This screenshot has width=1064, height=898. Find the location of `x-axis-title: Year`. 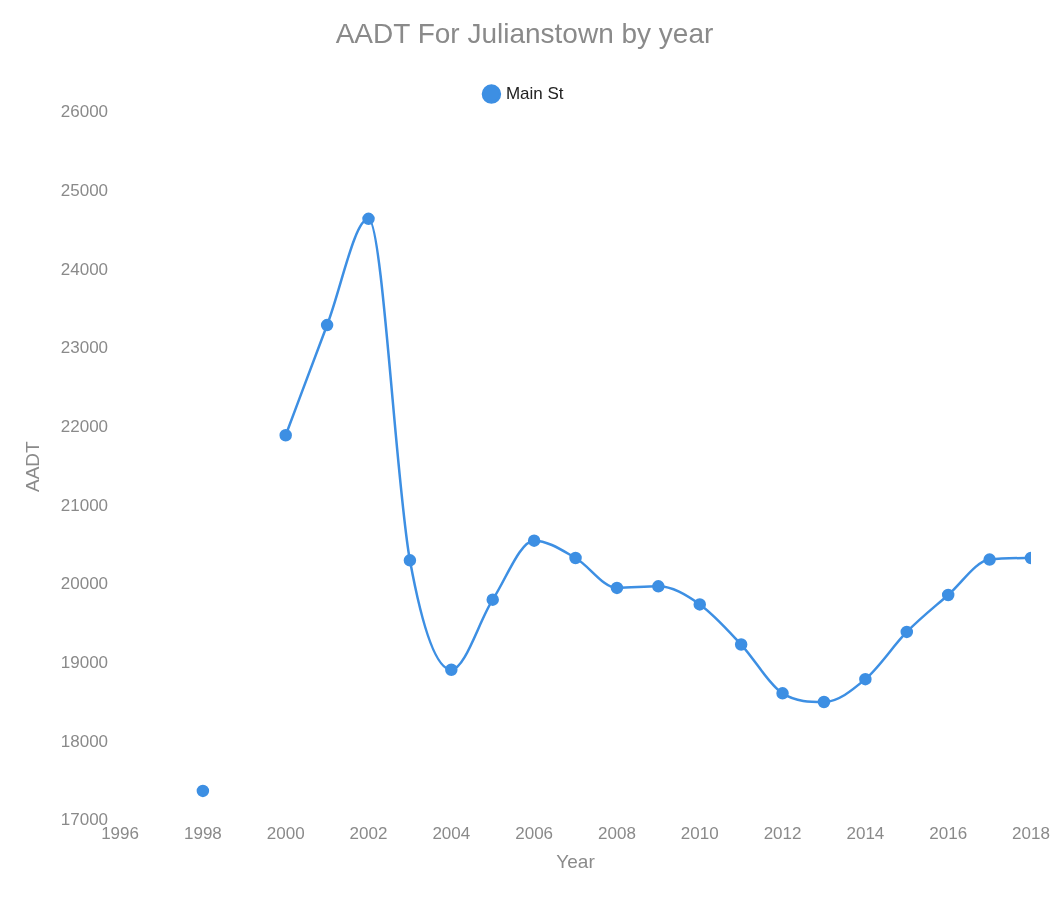

x-axis-title: Year is located at coordinates (576, 861).